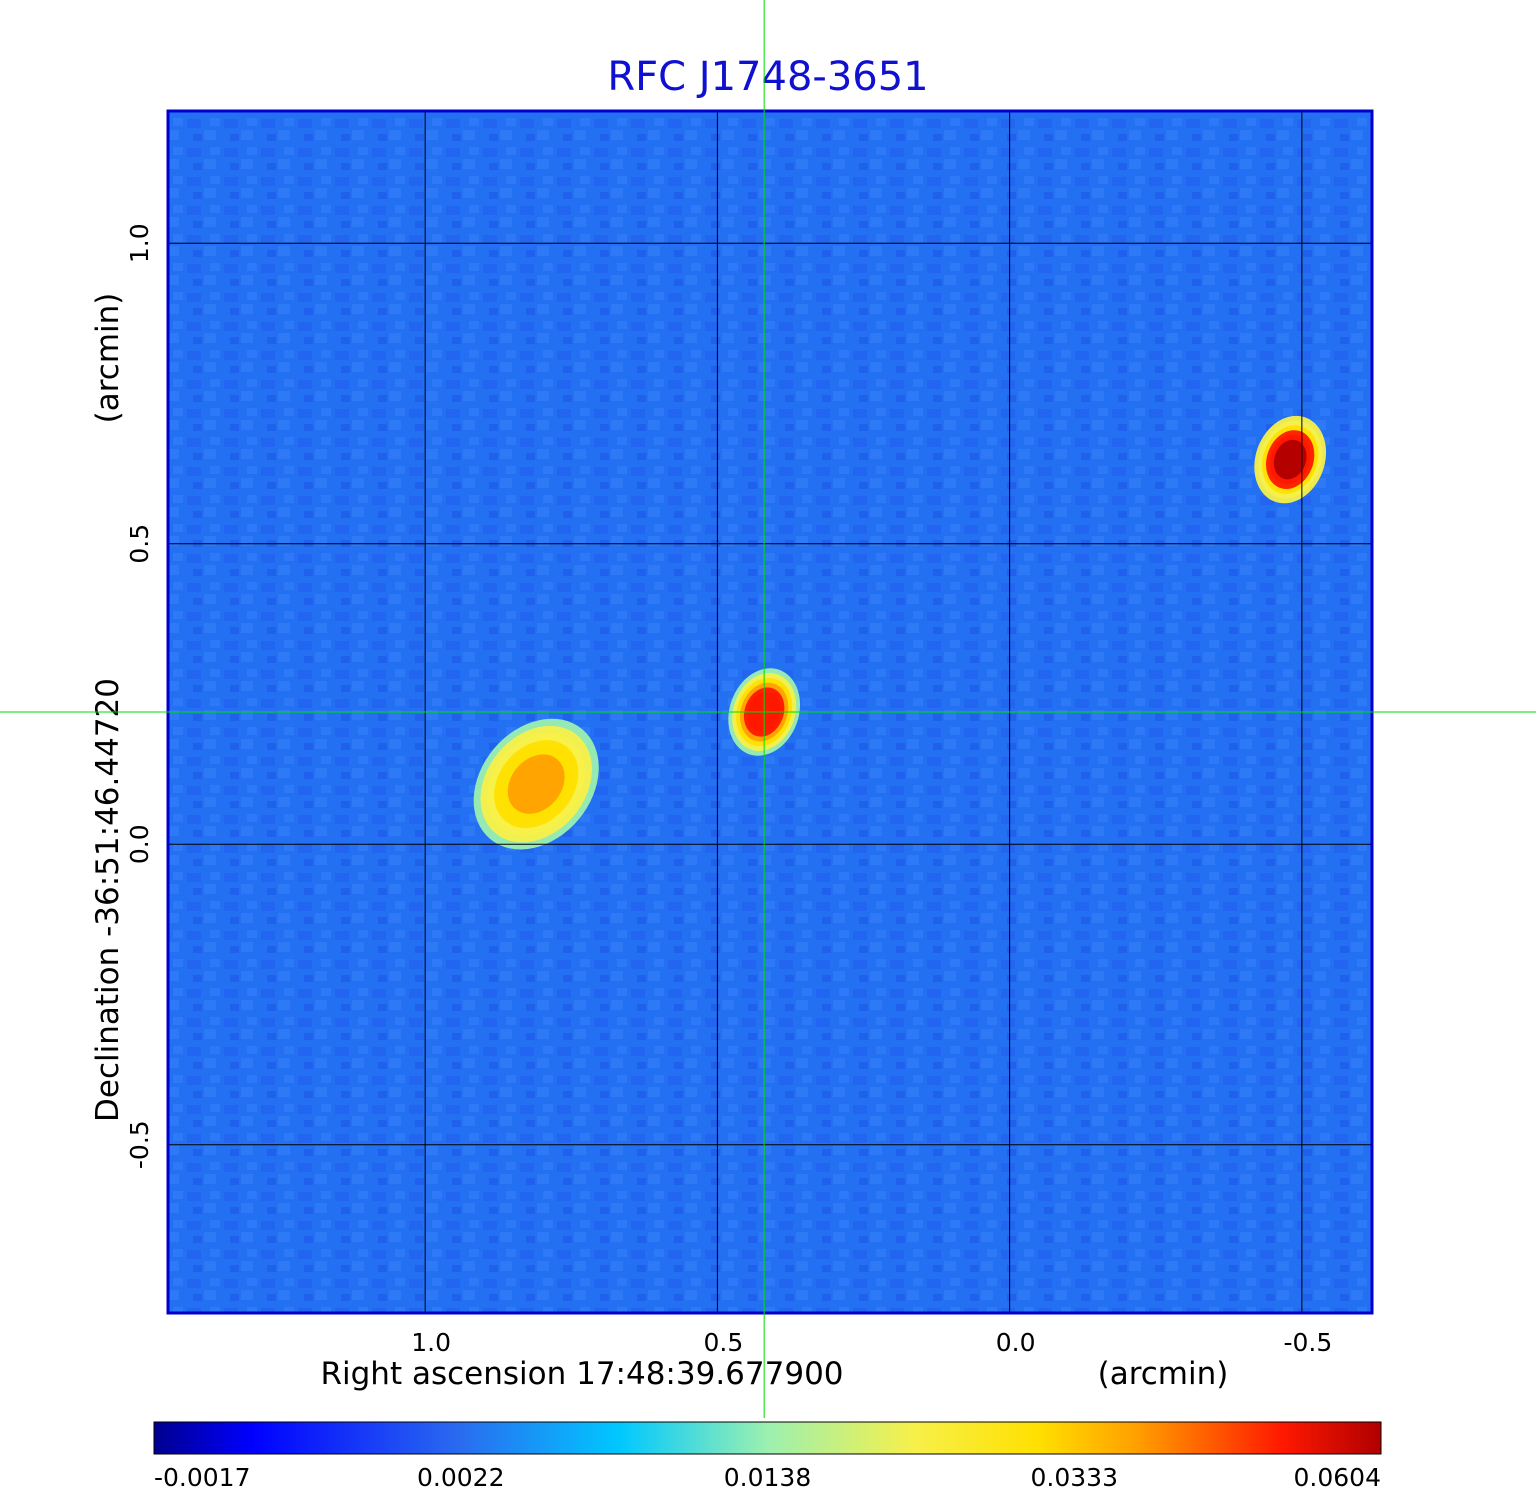 This screenshot has height=1511, width=1536. Describe the element at coordinates (724, 1342) in the screenshot. I see `x-tick-label: 0.5` at that location.